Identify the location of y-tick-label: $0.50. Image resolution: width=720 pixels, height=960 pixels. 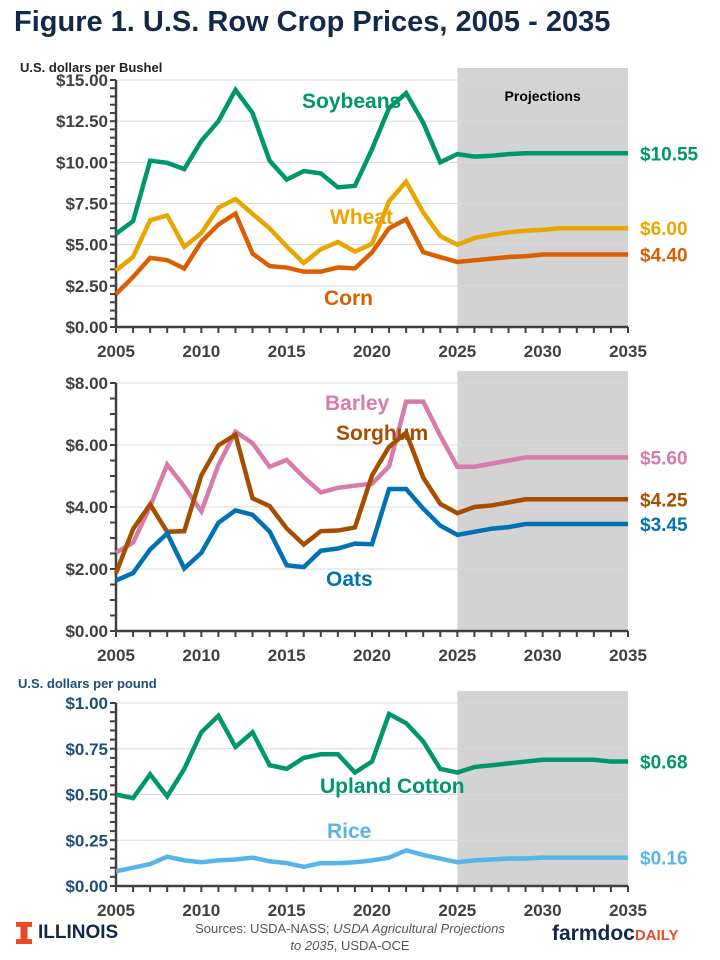
(86, 795).